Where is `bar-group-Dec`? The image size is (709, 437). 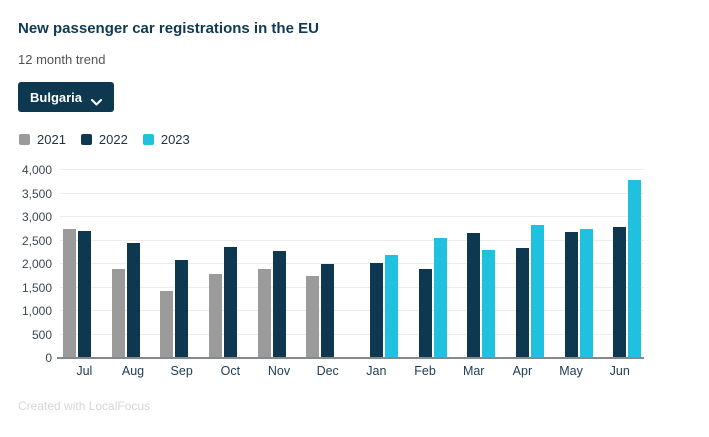
bar-group-Dec is located at coordinates (327, 264).